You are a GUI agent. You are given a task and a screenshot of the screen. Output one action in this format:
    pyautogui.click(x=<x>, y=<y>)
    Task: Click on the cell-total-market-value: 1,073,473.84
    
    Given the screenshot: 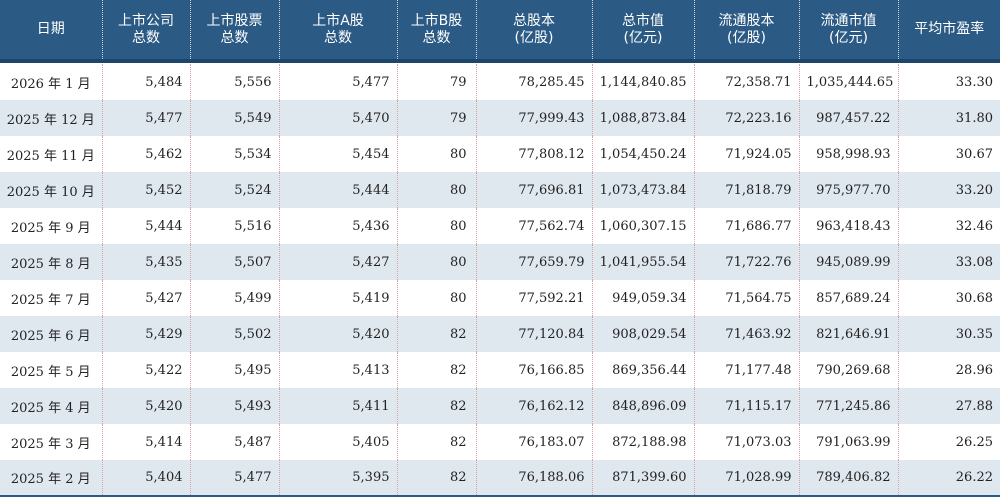 What is the action you would take?
    pyautogui.click(x=643, y=190)
    